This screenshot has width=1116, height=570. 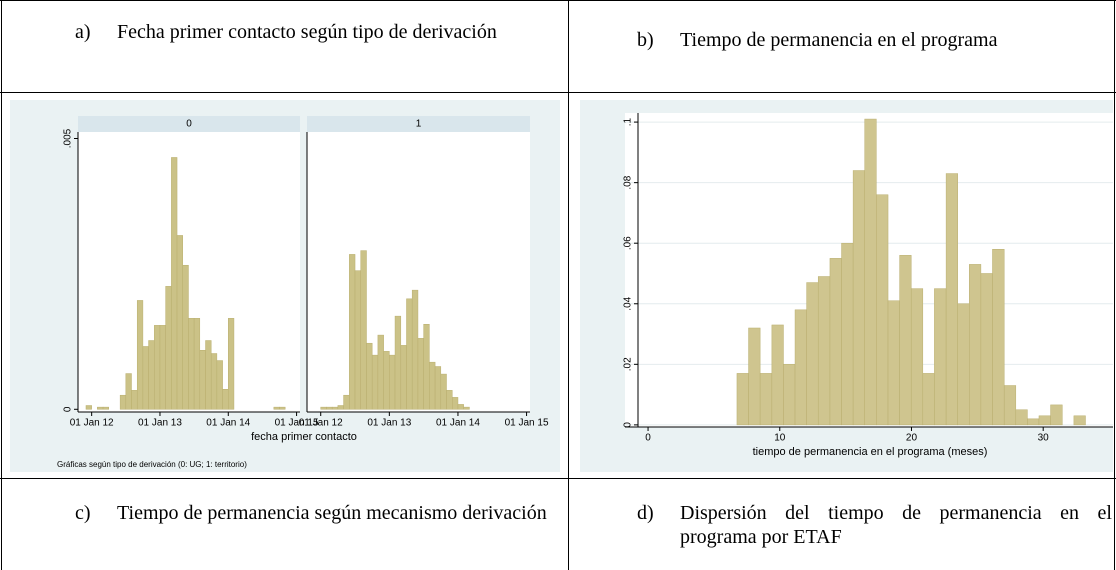 I want to click on x-tick-label: 10, so click(x=780, y=438).